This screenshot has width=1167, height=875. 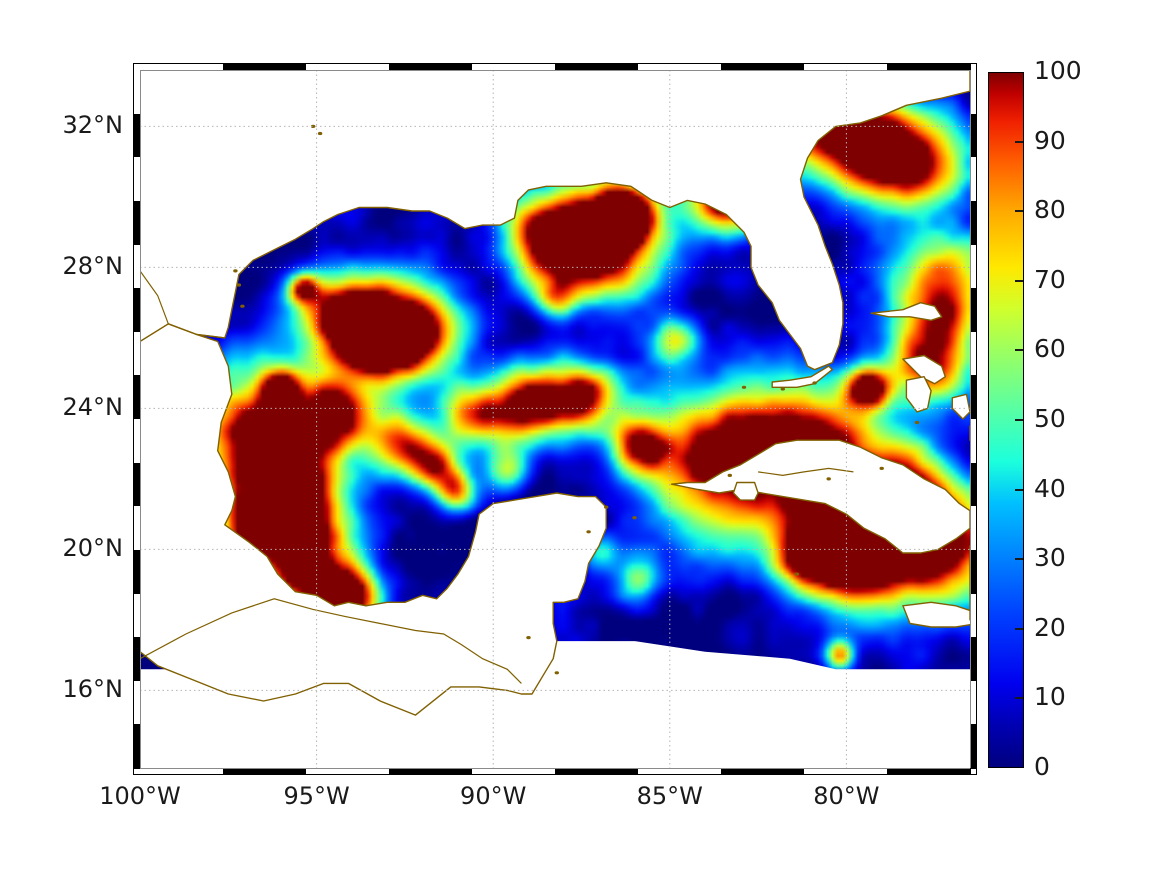 What do you see at coordinates (802, 376) in the screenshot?
I see `landmass-keys` at bounding box center [802, 376].